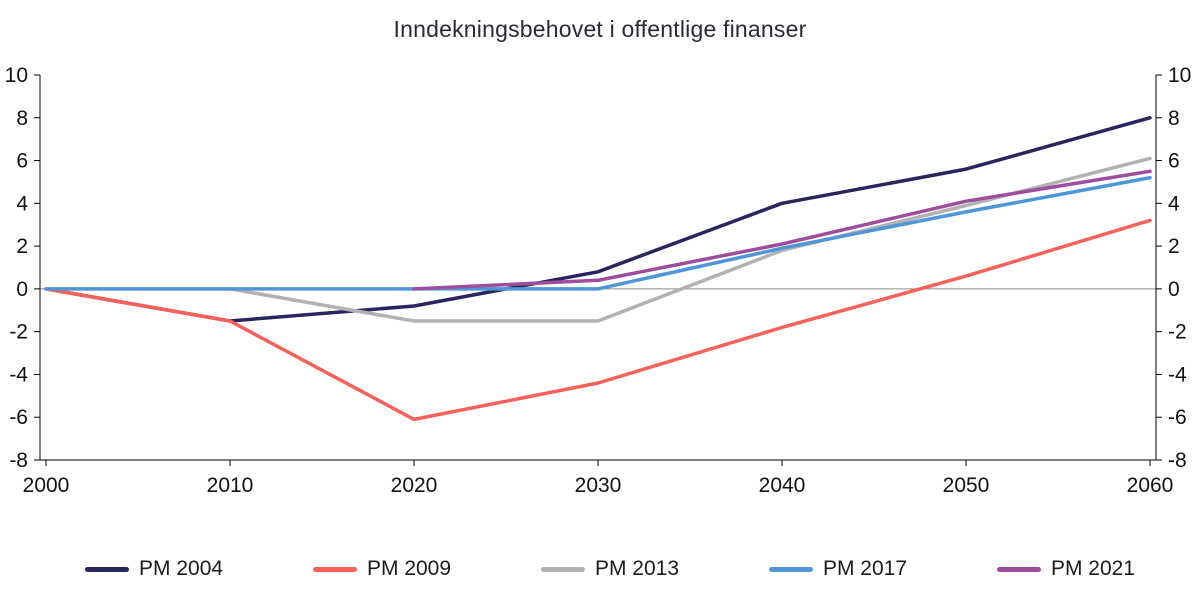 Image resolution: width=1200 pixels, height=598 pixels. Describe the element at coordinates (18, 374) in the screenshot. I see `y-axis-tick-label-left: -4` at that location.